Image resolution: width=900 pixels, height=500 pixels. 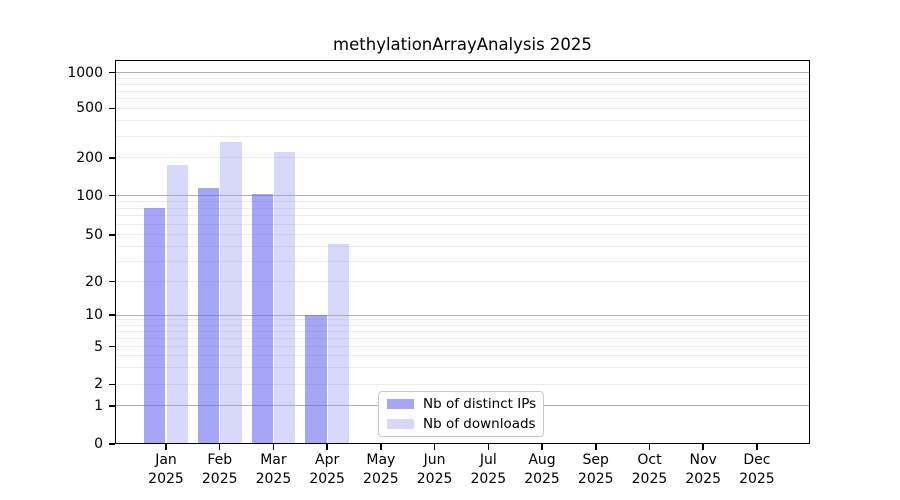 What do you see at coordinates (480, 404) in the screenshot?
I see `legend-label-distinct-ips: Nb of distinct IPs` at bounding box center [480, 404].